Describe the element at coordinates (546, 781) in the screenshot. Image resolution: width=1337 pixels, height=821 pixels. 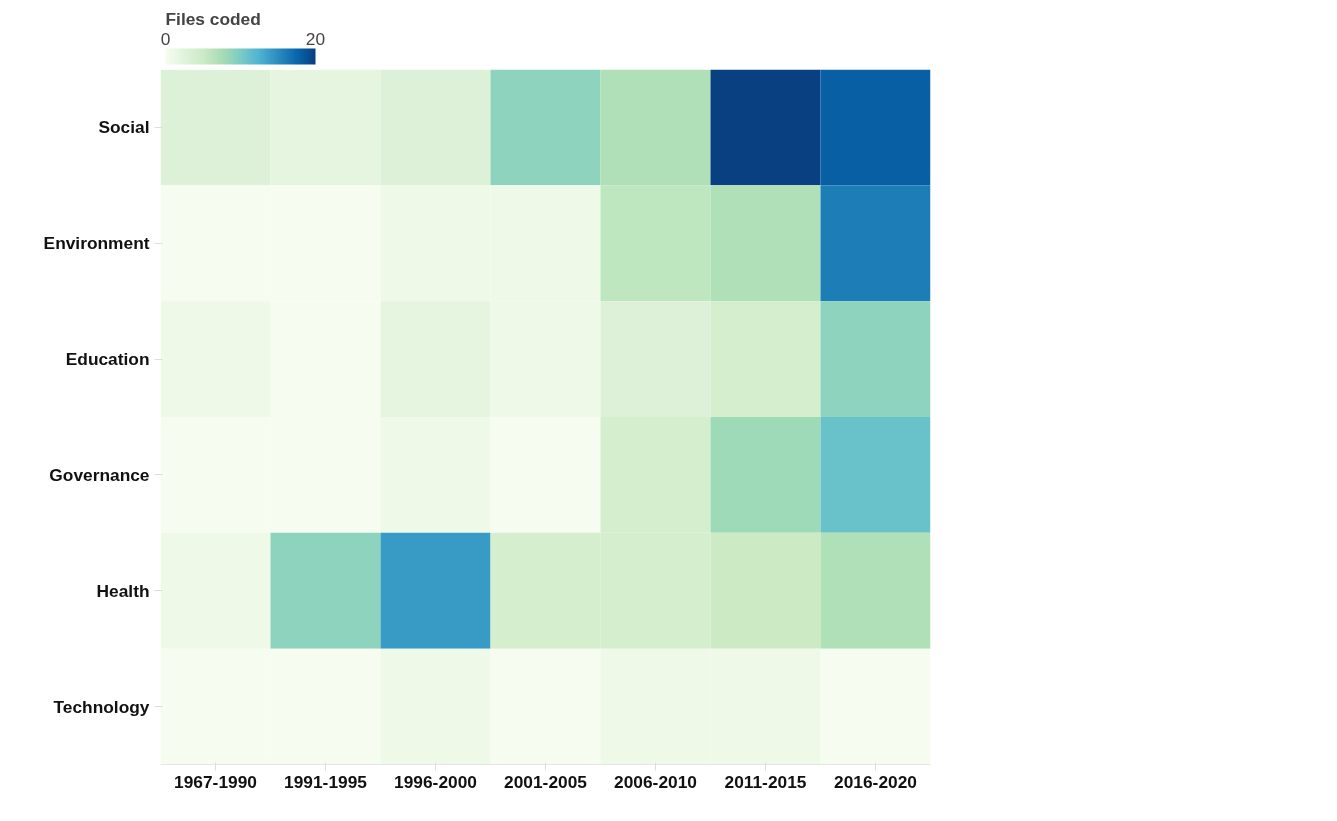
I see `x-tick-label: 2001-2005` at that location.